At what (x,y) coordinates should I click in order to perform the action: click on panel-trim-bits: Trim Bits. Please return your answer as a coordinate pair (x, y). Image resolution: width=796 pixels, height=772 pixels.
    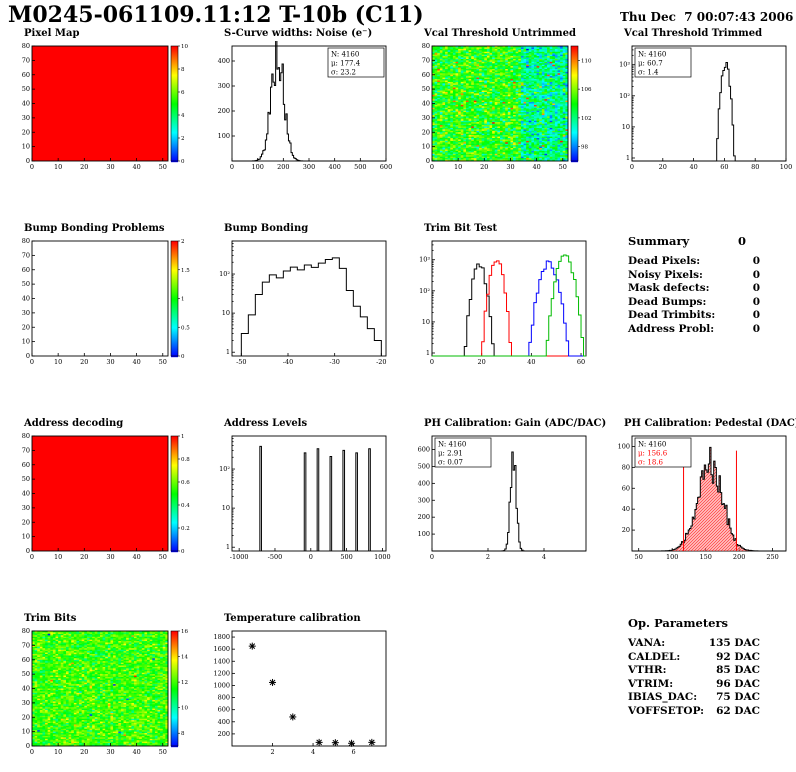
    Looking at the image, I should click on (102, 687).